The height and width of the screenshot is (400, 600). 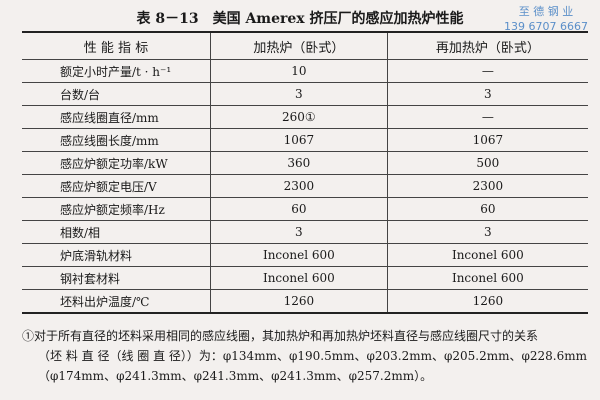 I want to click on heater-value-cell: 60, so click(x=299, y=209).